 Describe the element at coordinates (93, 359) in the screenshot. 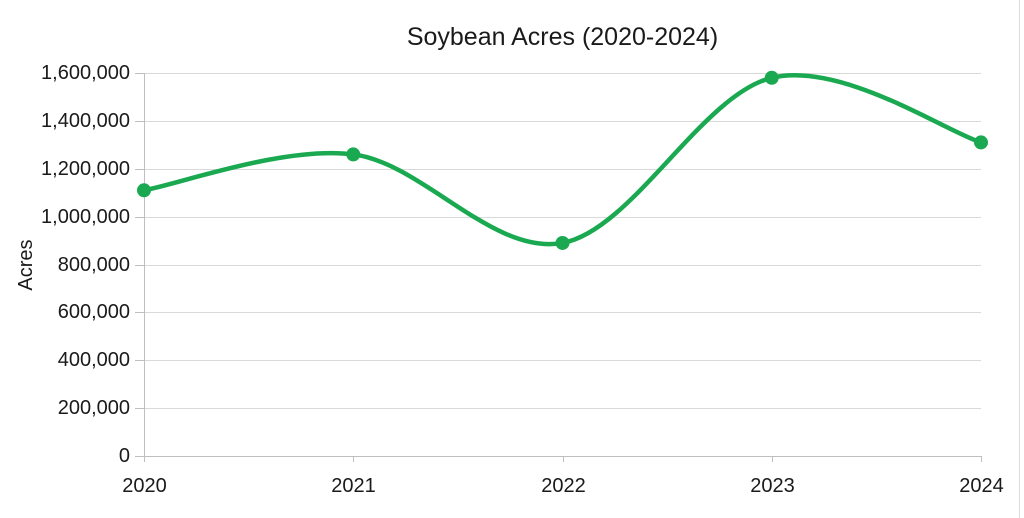

I see `y-tick-label: 400,000` at that location.